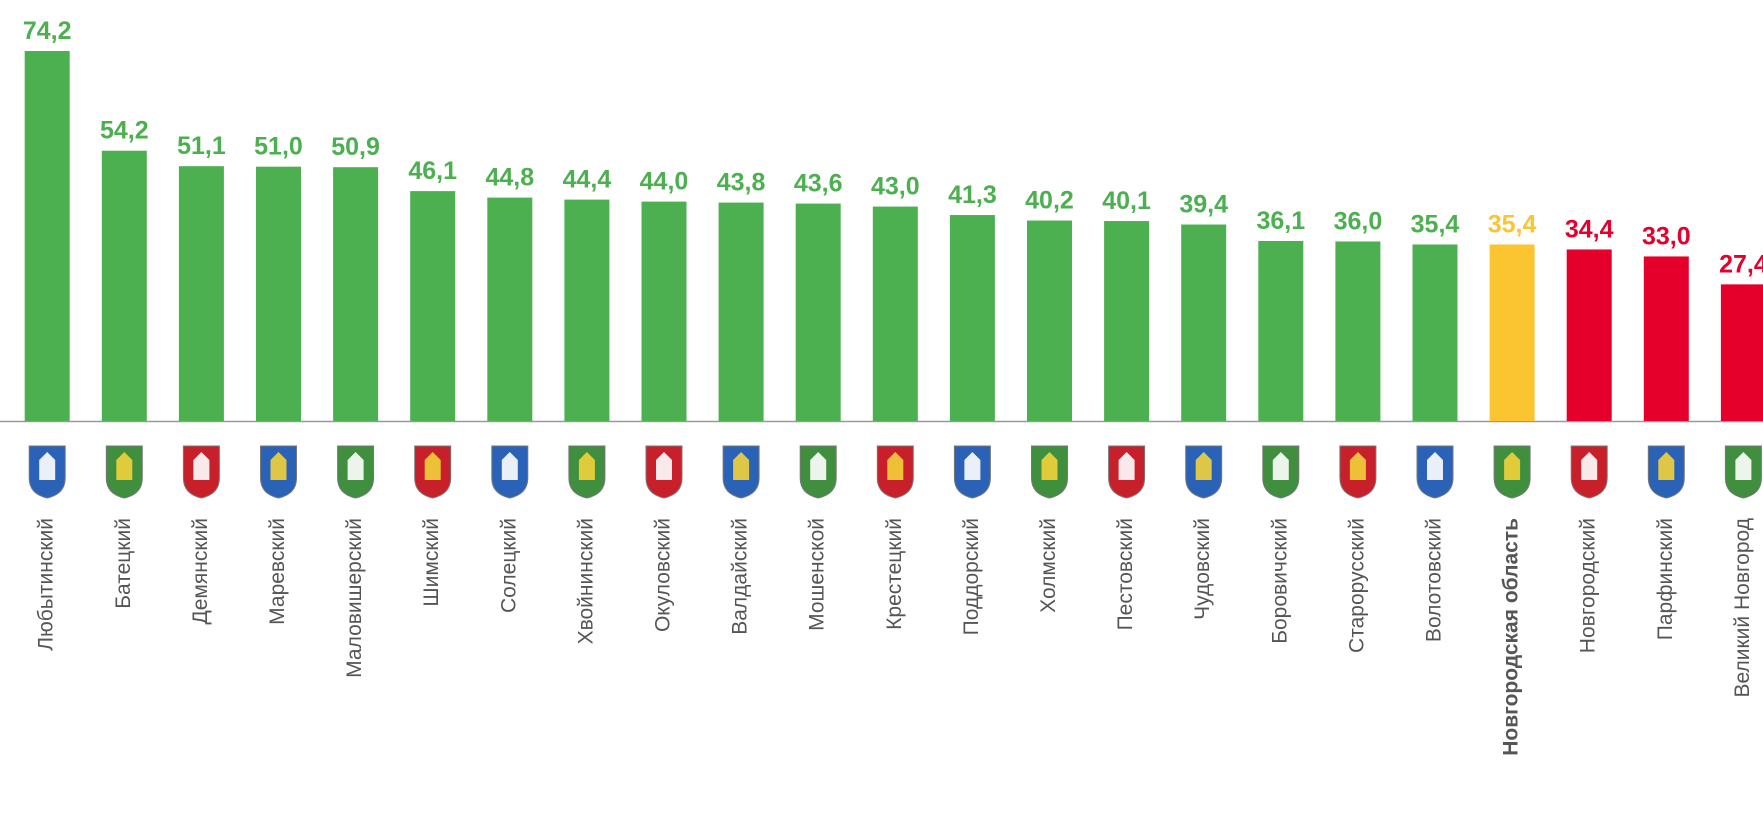  What do you see at coordinates (47, 31) in the screenshot?
I see `value-label: 74,2` at bounding box center [47, 31].